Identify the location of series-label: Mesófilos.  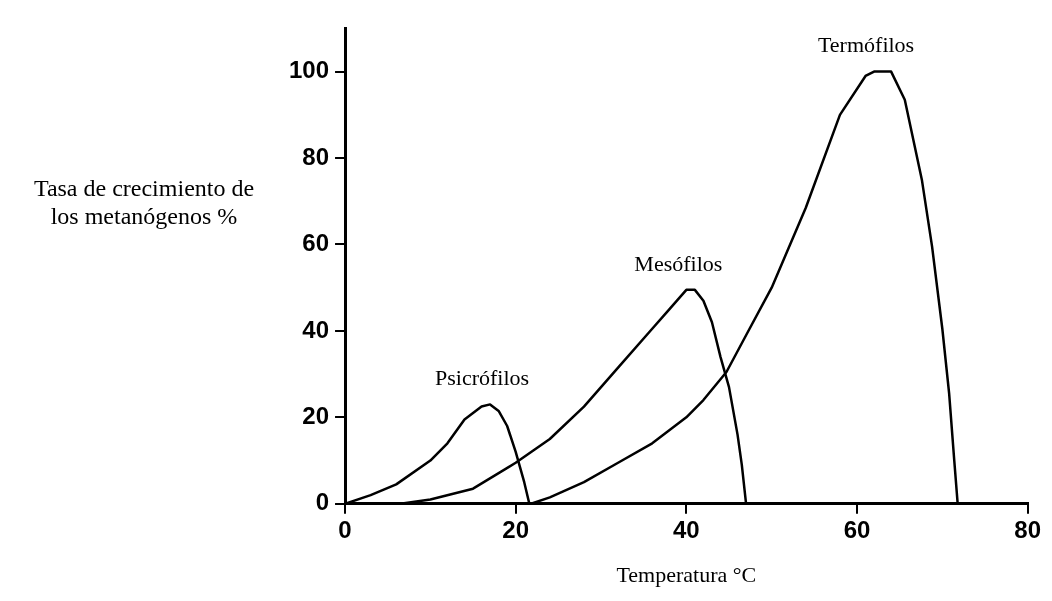
(678, 263).